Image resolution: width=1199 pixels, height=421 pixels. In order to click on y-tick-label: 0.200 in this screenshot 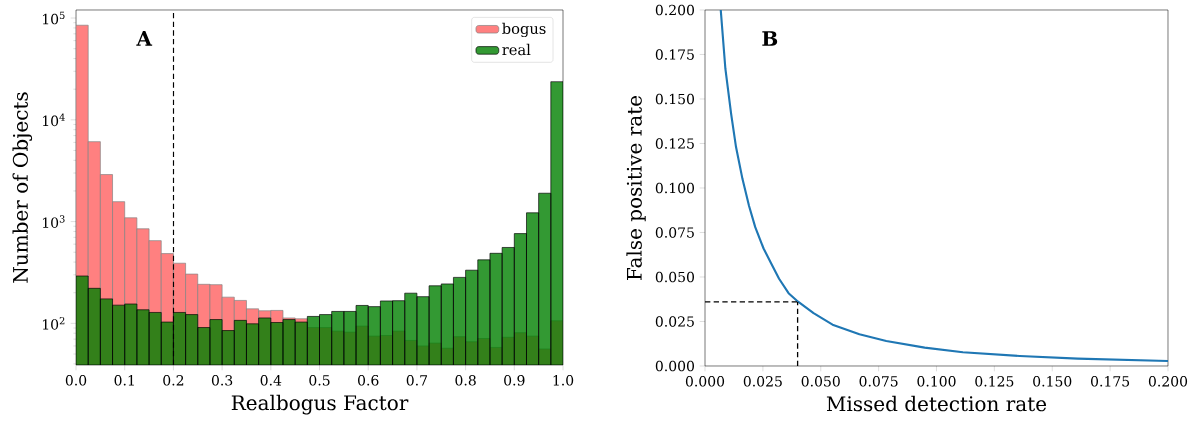, I will do `click(675, 10)`.